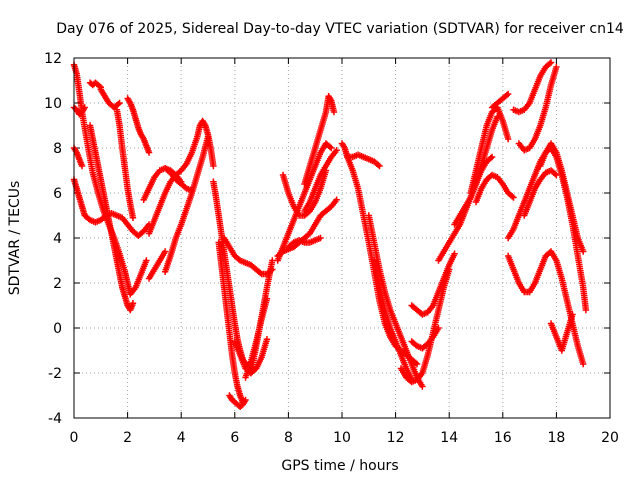 Image resolution: width=640 pixels, height=480 pixels. Describe the element at coordinates (610, 438) in the screenshot. I see `x-tick-label: 20` at that location.